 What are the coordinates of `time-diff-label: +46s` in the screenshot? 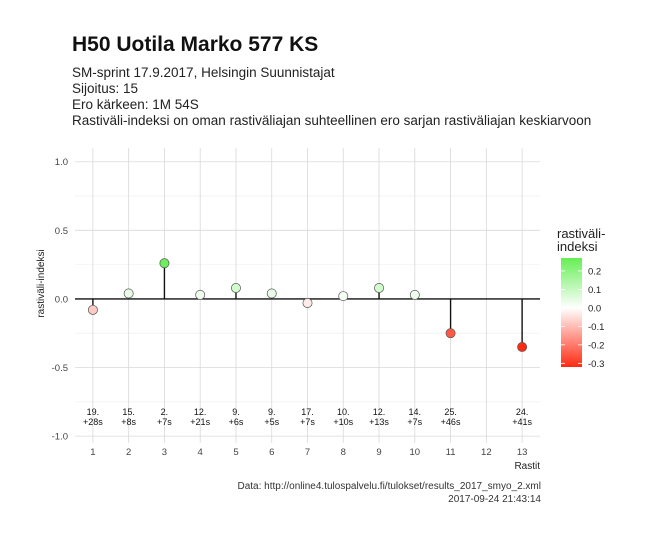 It's located at (451, 422).